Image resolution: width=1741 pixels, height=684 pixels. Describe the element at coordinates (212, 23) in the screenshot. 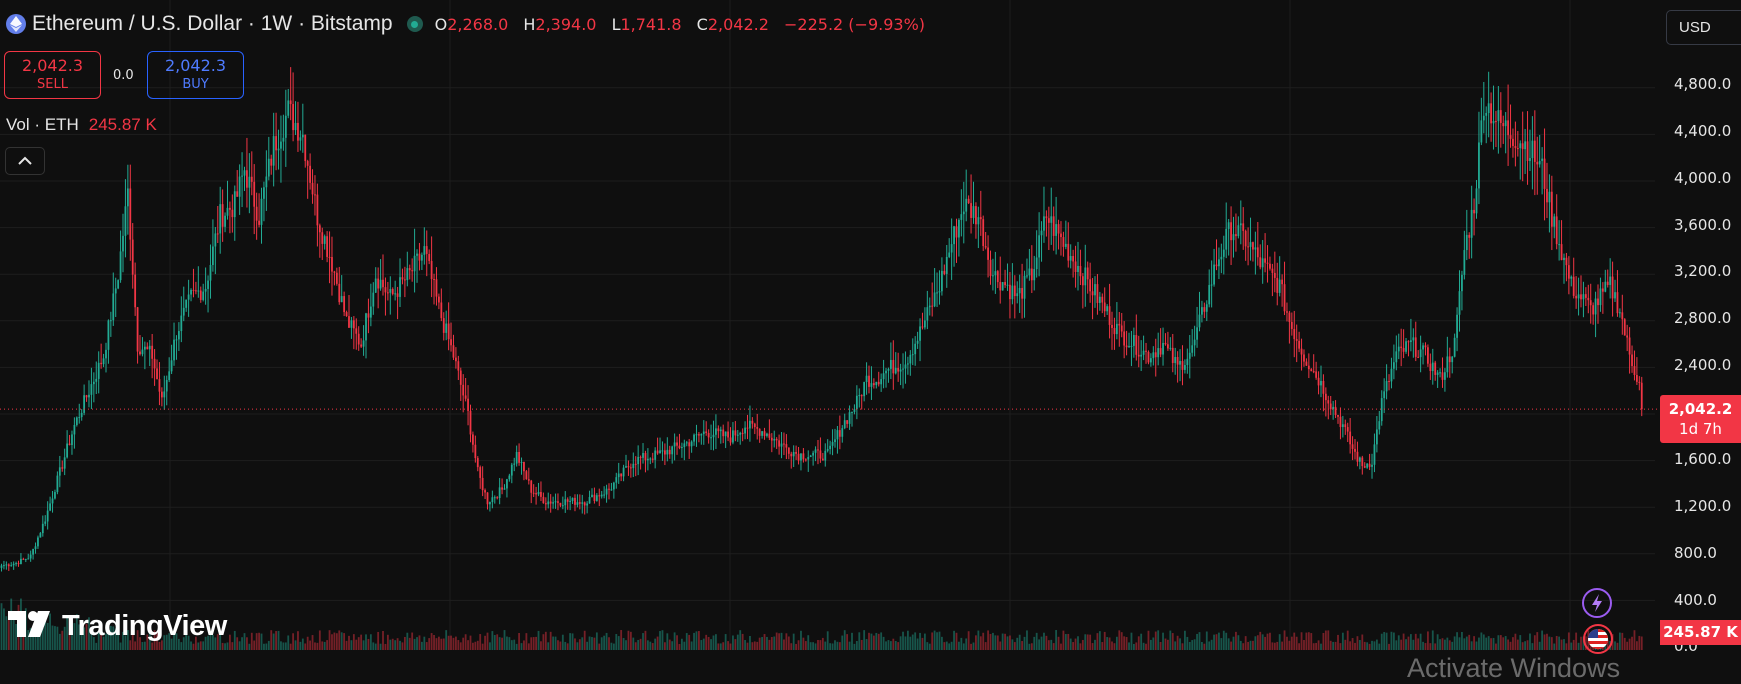

I see `symbol-title: Ethereum / U.S. Dollar · 1W · Bitstamp` at that location.